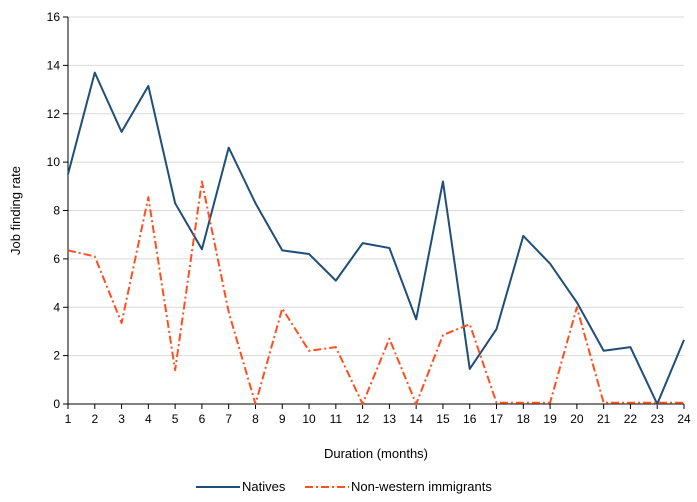 Image resolution: width=697 pixels, height=502 pixels. Describe the element at coordinates (56, 307) in the screenshot. I see `y-tick-label: 4` at that location.